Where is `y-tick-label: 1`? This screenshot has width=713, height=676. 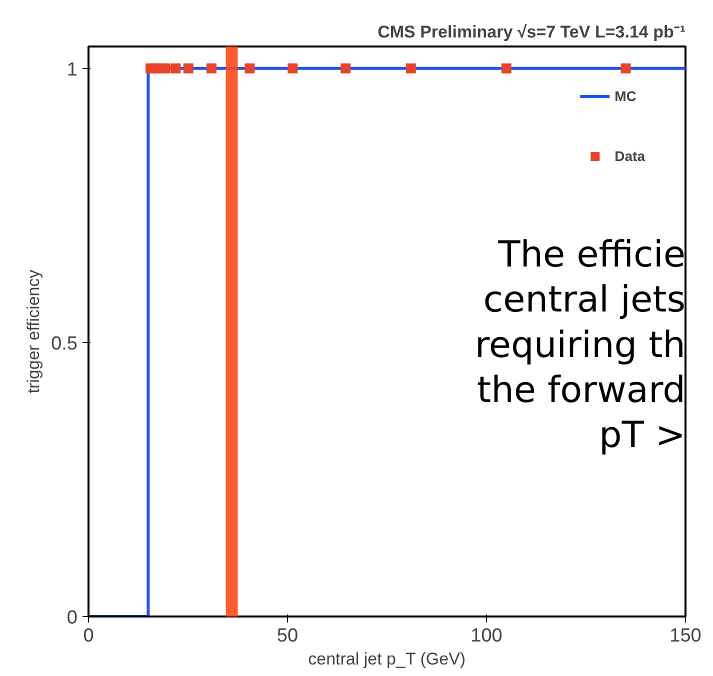
y-tick-label: 1 is located at coordinates (72, 69).